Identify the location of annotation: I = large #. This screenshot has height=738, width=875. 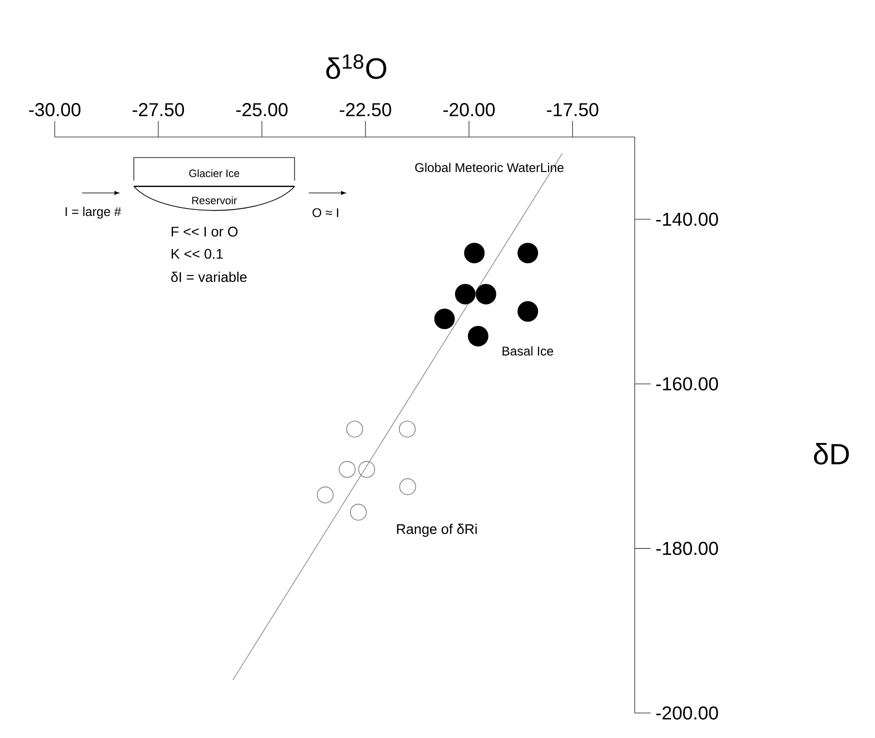
(94, 212).